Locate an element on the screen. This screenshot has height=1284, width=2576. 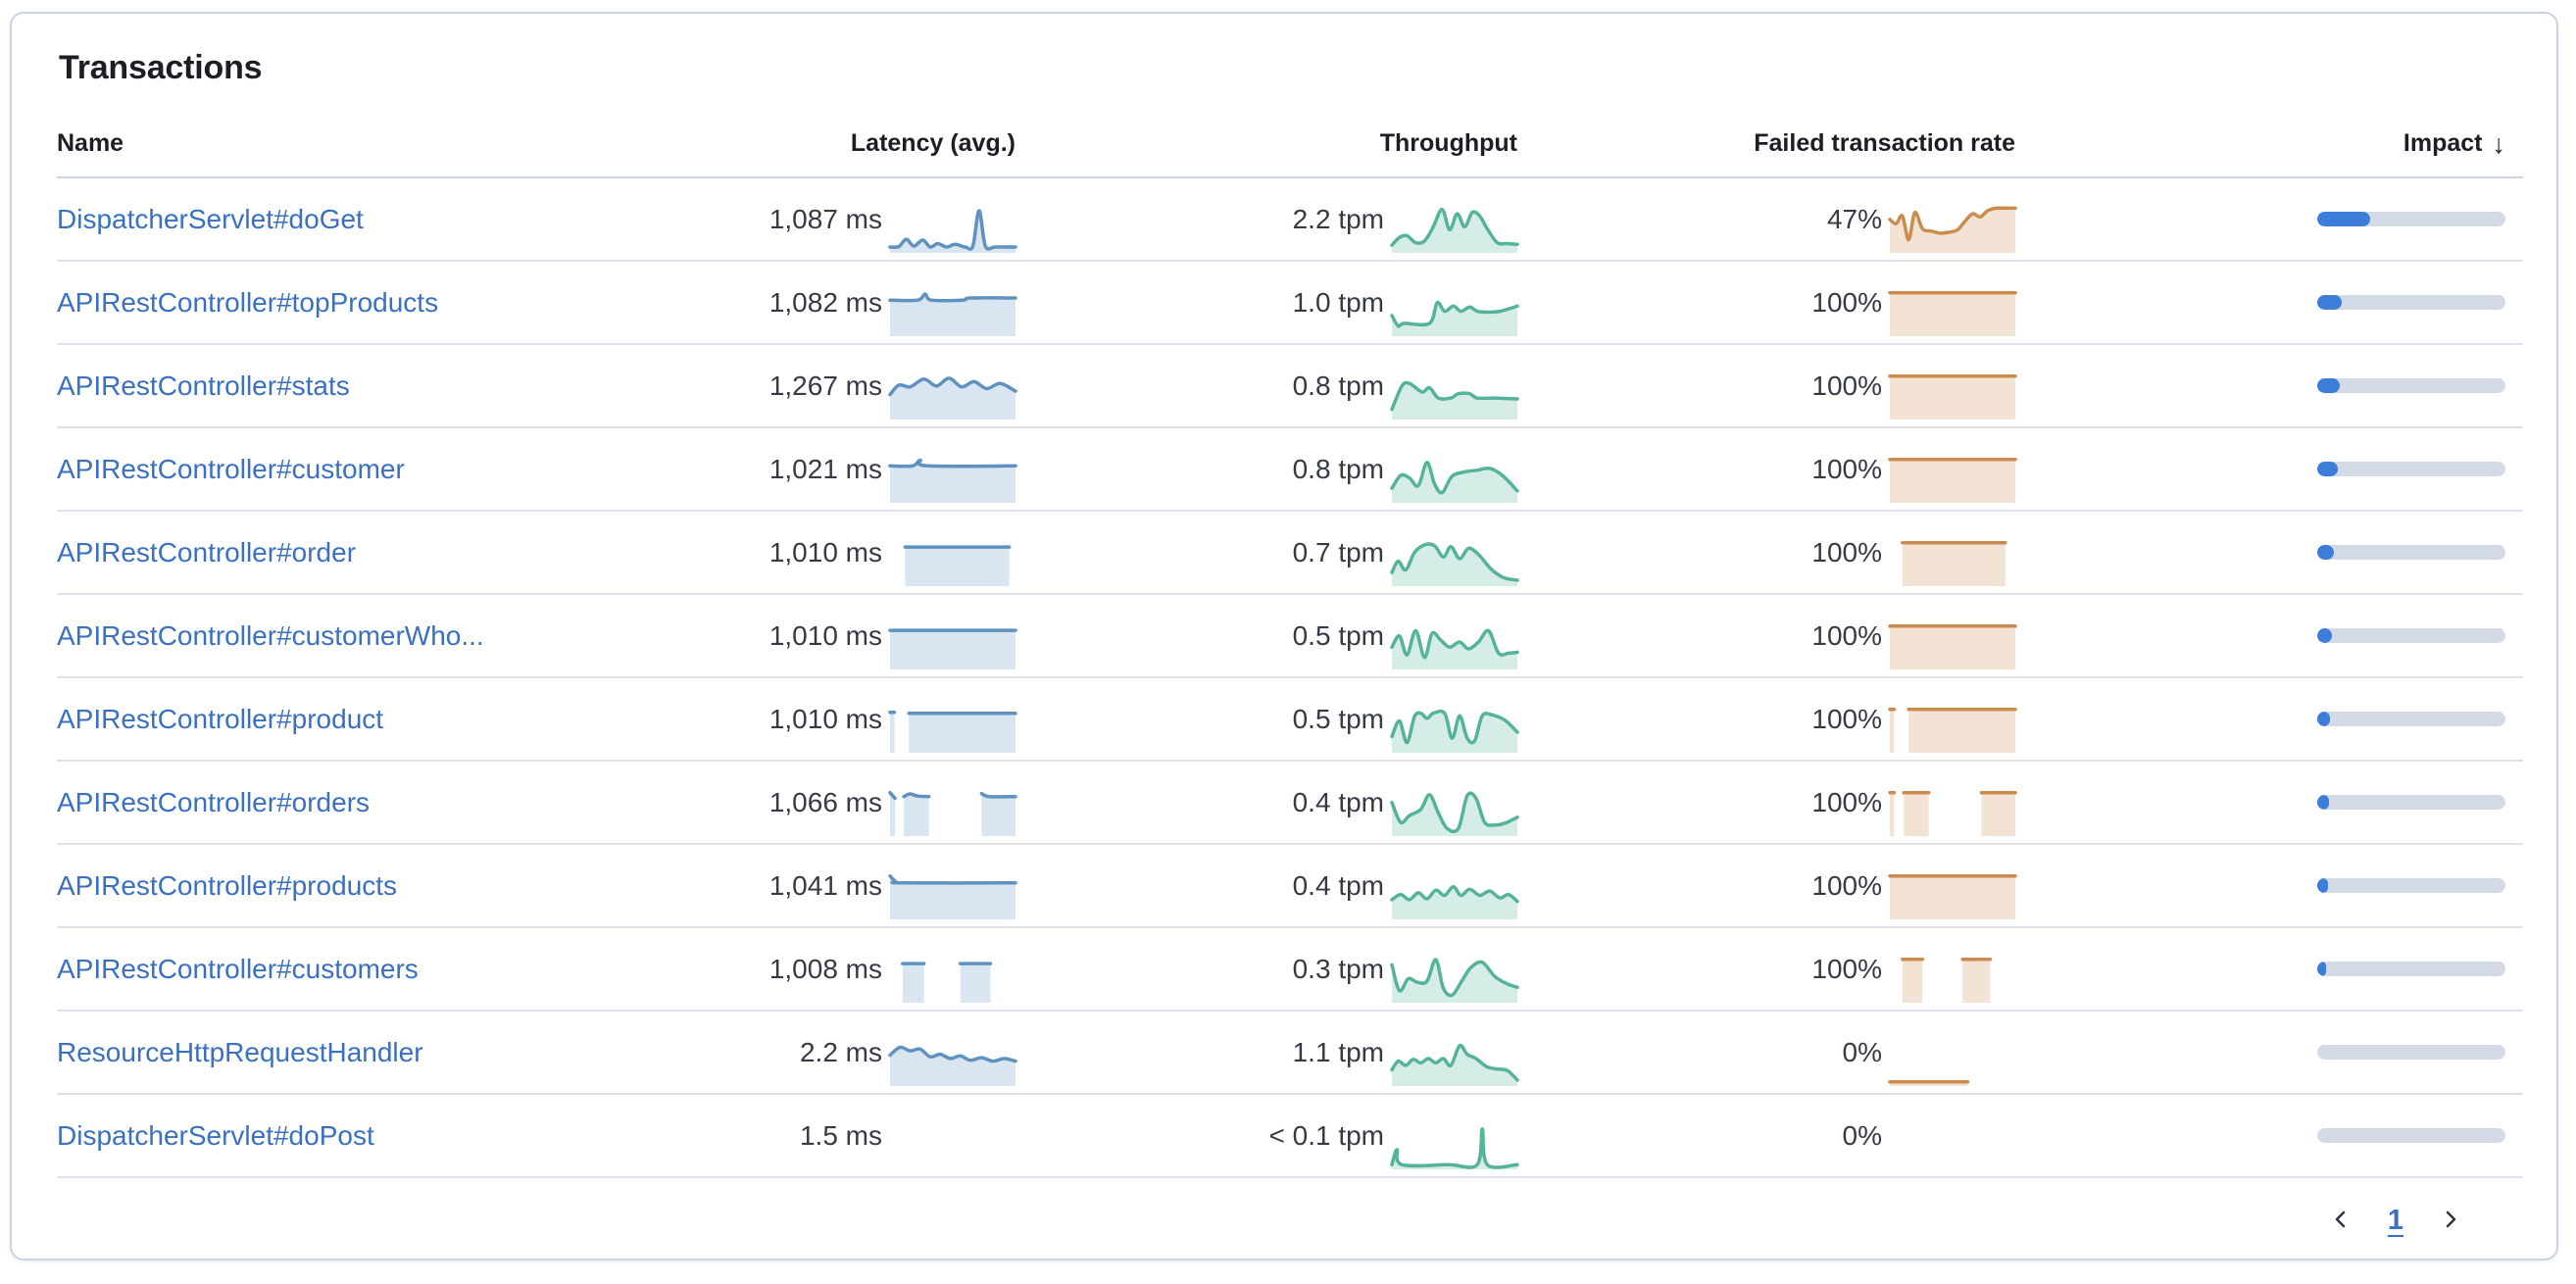
transaction-link: APIRestController#stats is located at coordinates (203, 385).